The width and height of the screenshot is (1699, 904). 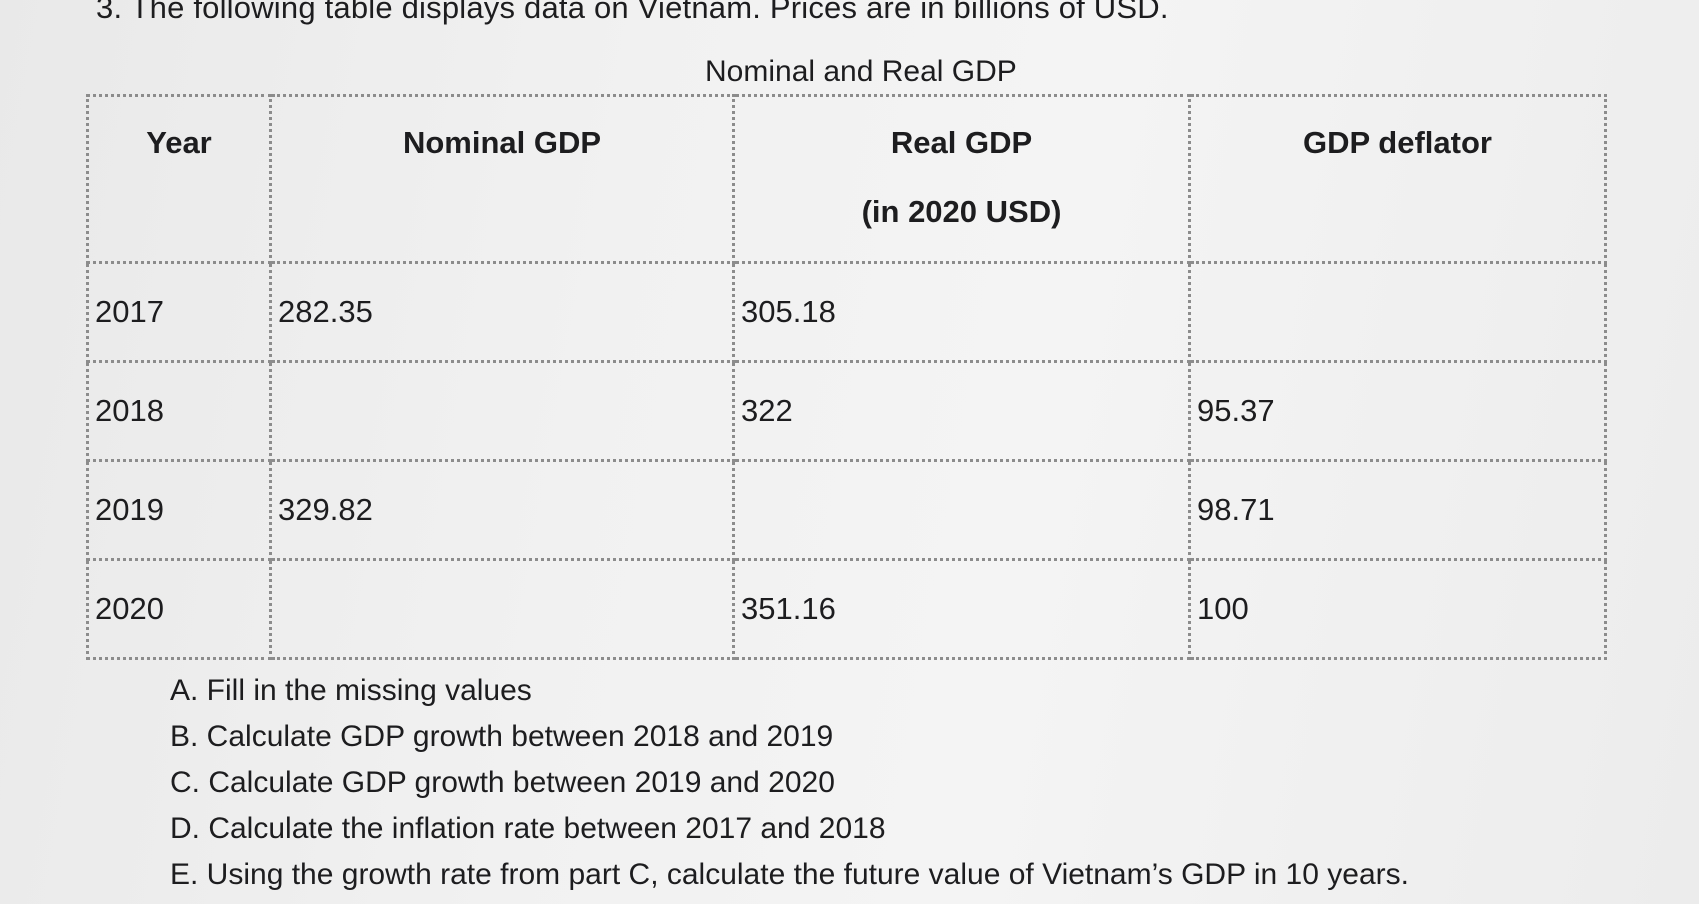 I want to click on header-real-gdp: Real GDP (in 2020 USD), so click(x=961, y=179).